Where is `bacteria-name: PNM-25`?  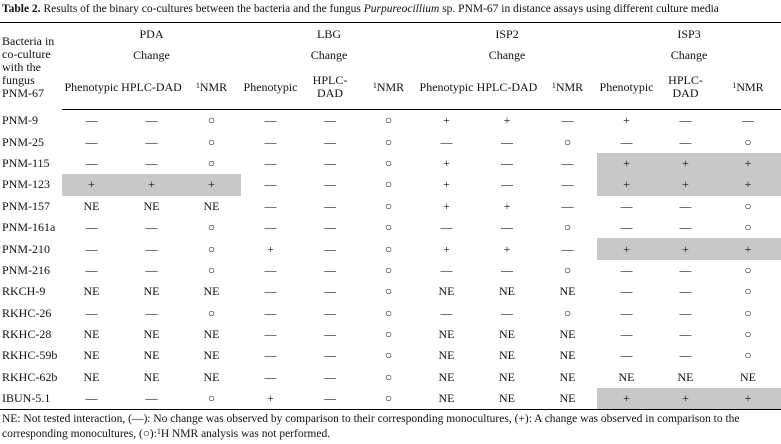
bacteria-name: PNM-25 is located at coordinates (23, 141).